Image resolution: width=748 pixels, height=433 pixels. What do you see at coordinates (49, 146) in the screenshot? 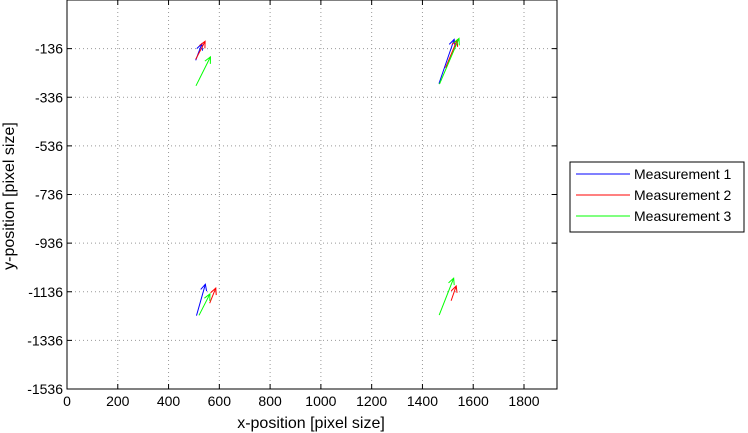
I see `y-tick-label: -536` at bounding box center [49, 146].